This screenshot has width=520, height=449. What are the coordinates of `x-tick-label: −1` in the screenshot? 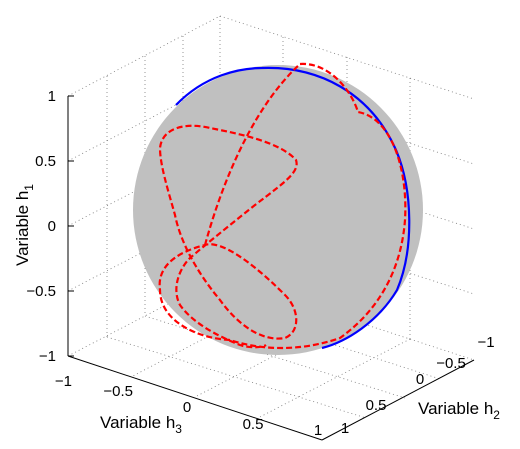 It's located at (63, 381).